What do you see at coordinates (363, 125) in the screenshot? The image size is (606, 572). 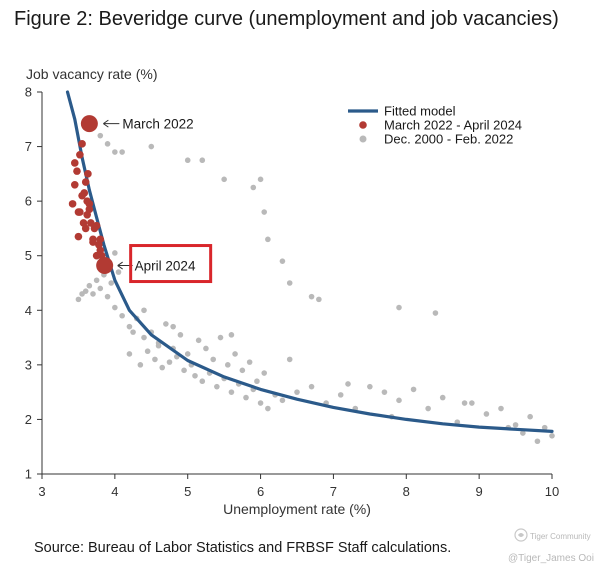 I see `legend-recent-swatch` at bounding box center [363, 125].